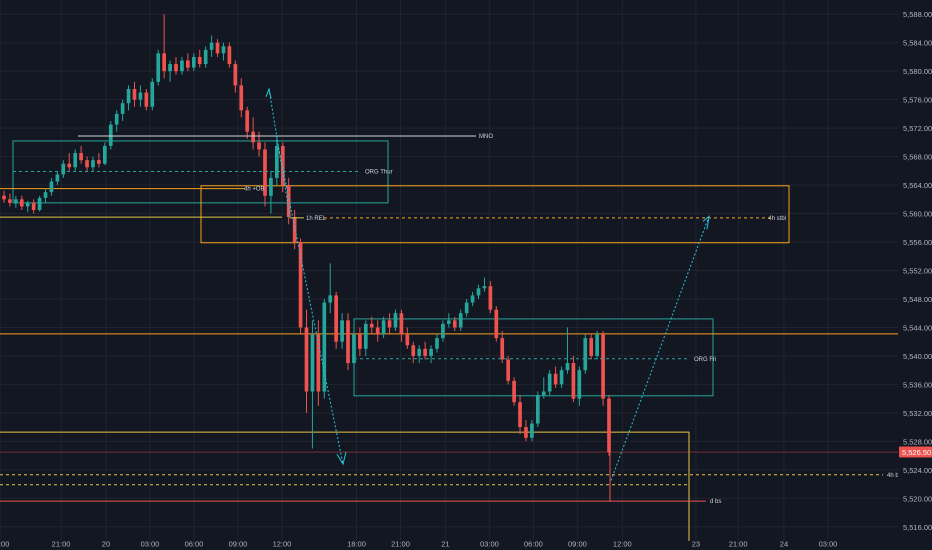  What do you see at coordinates (828, 544) in the screenshot?
I see `time-tick-label: 03:00` at bounding box center [828, 544].